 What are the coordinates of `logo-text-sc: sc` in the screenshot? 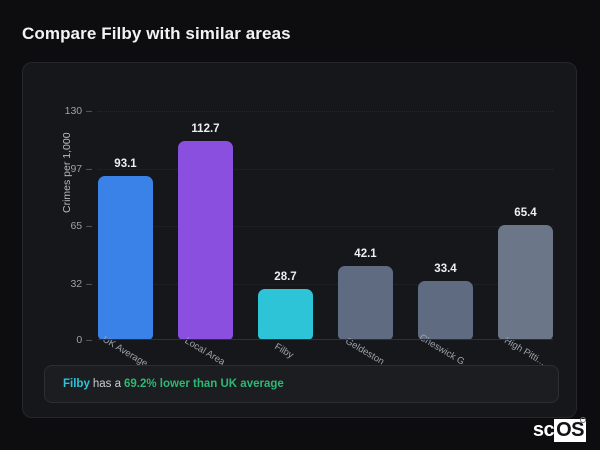 It's located at (543, 430).